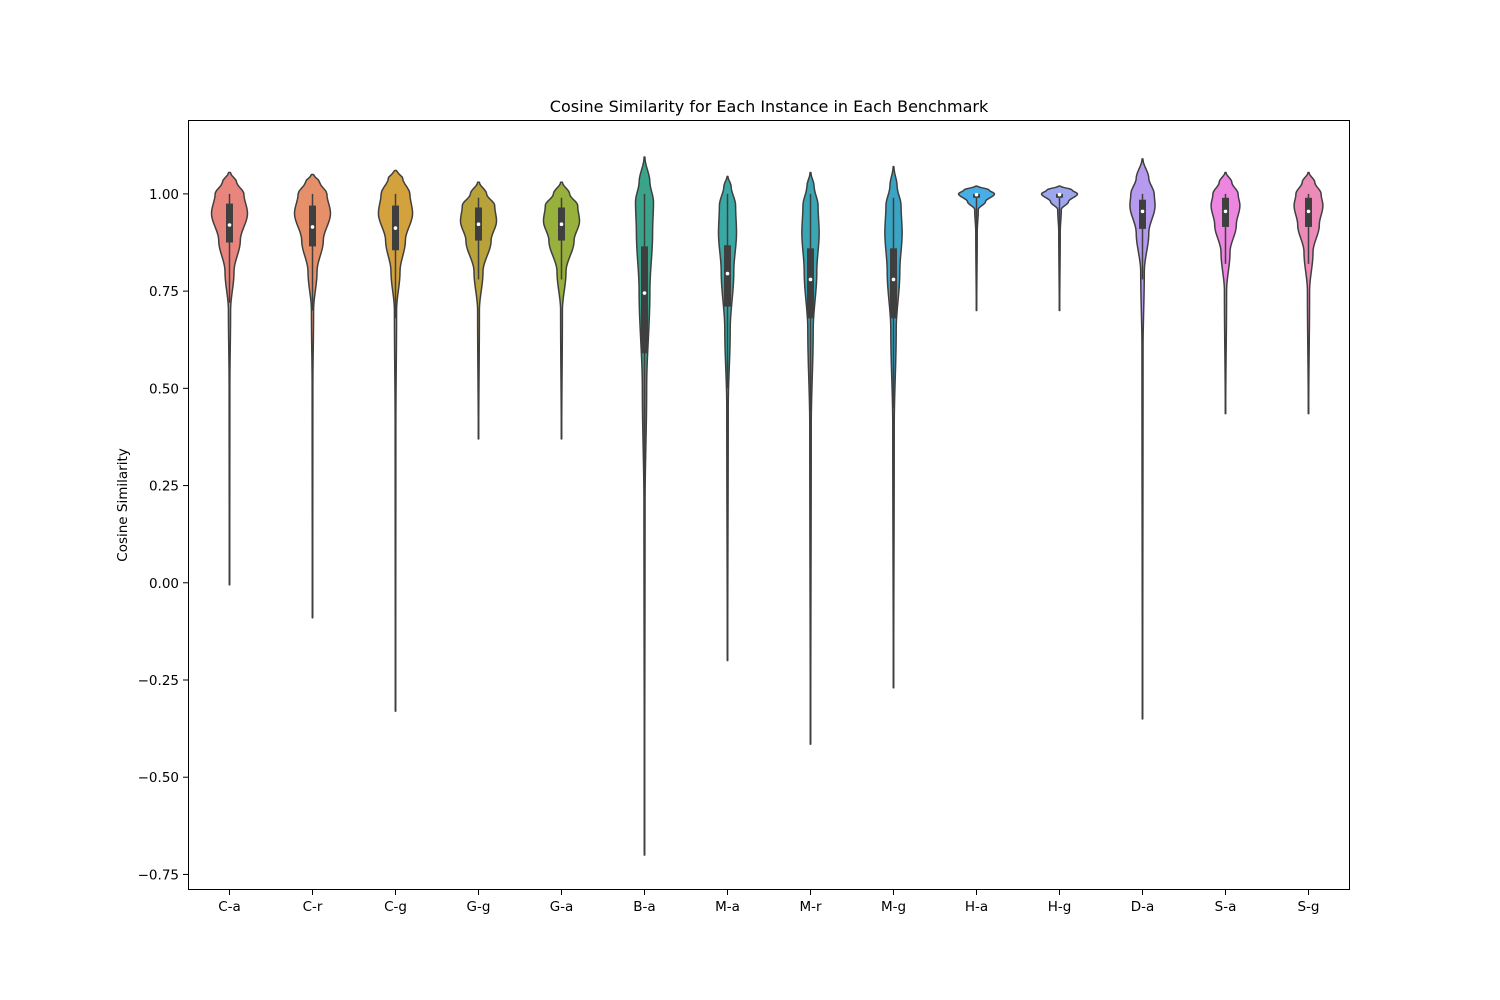 The image size is (1500, 1000). Describe the element at coordinates (1308, 907) in the screenshot. I see `x-tick-label: S-g` at that location.